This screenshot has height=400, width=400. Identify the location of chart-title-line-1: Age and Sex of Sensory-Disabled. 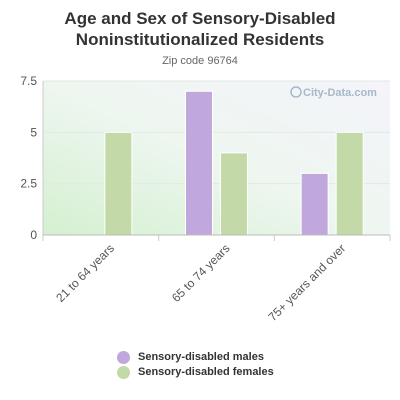
(200, 18).